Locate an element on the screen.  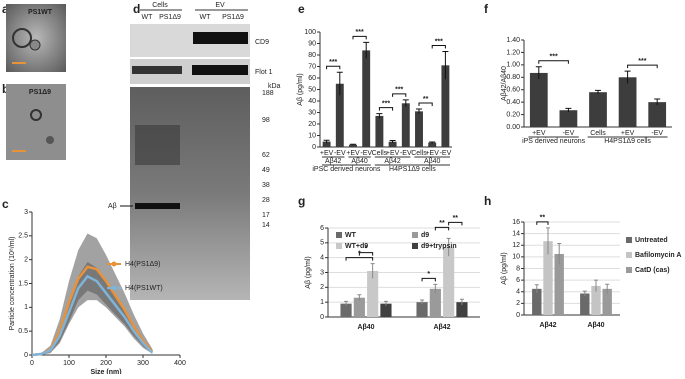
kda-label: 28 is located at coordinates (266, 200).